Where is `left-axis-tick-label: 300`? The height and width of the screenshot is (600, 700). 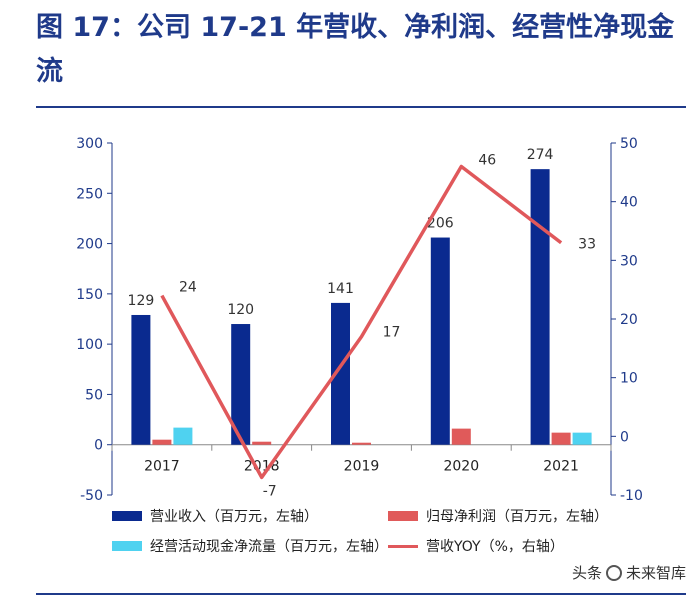 left-axis-tick-label: 300 is located at coordinates (89, 144).